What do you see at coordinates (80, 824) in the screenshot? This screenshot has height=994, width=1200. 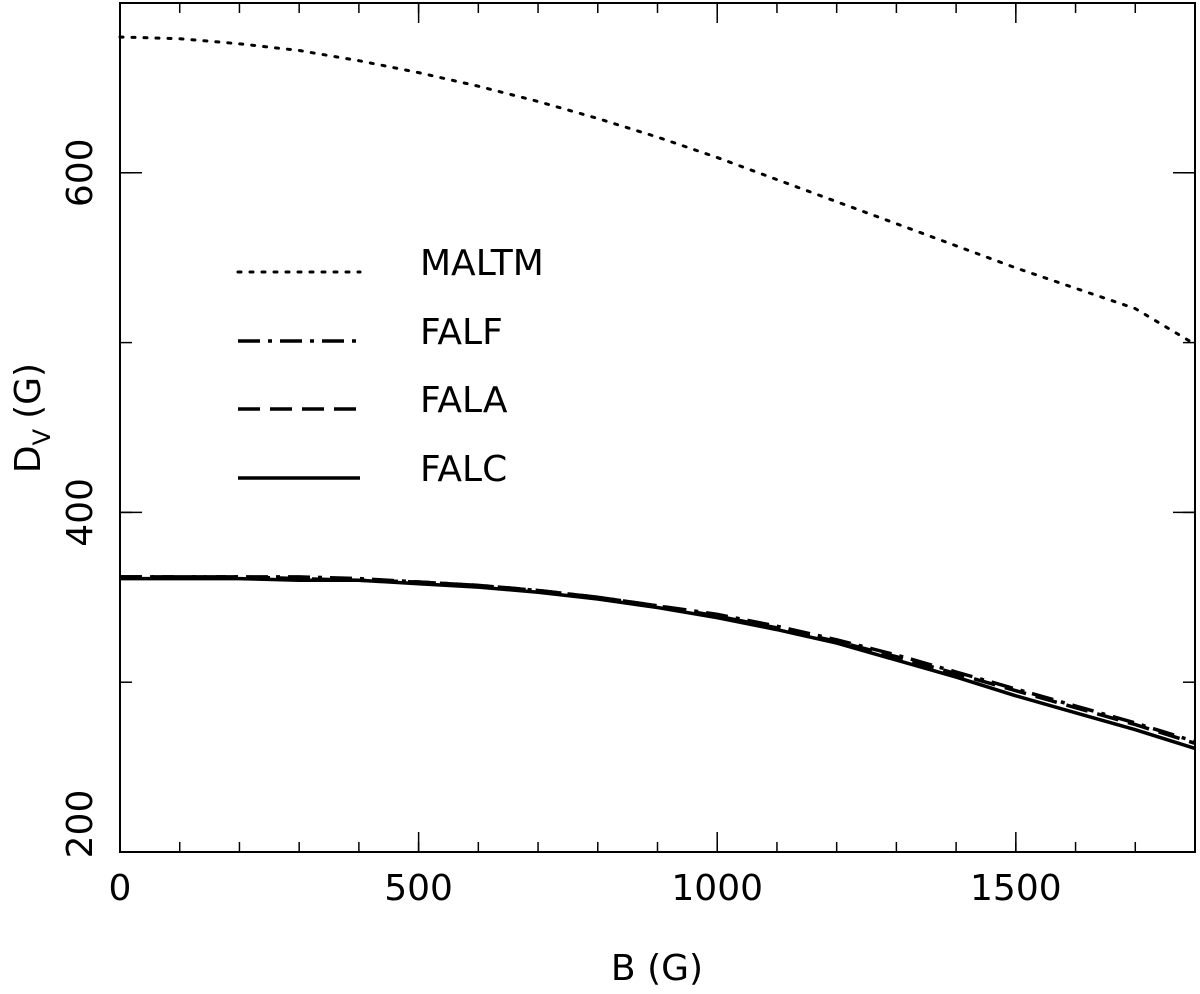 I see `y-tick-label: 200` at bounding box center [80, 824].